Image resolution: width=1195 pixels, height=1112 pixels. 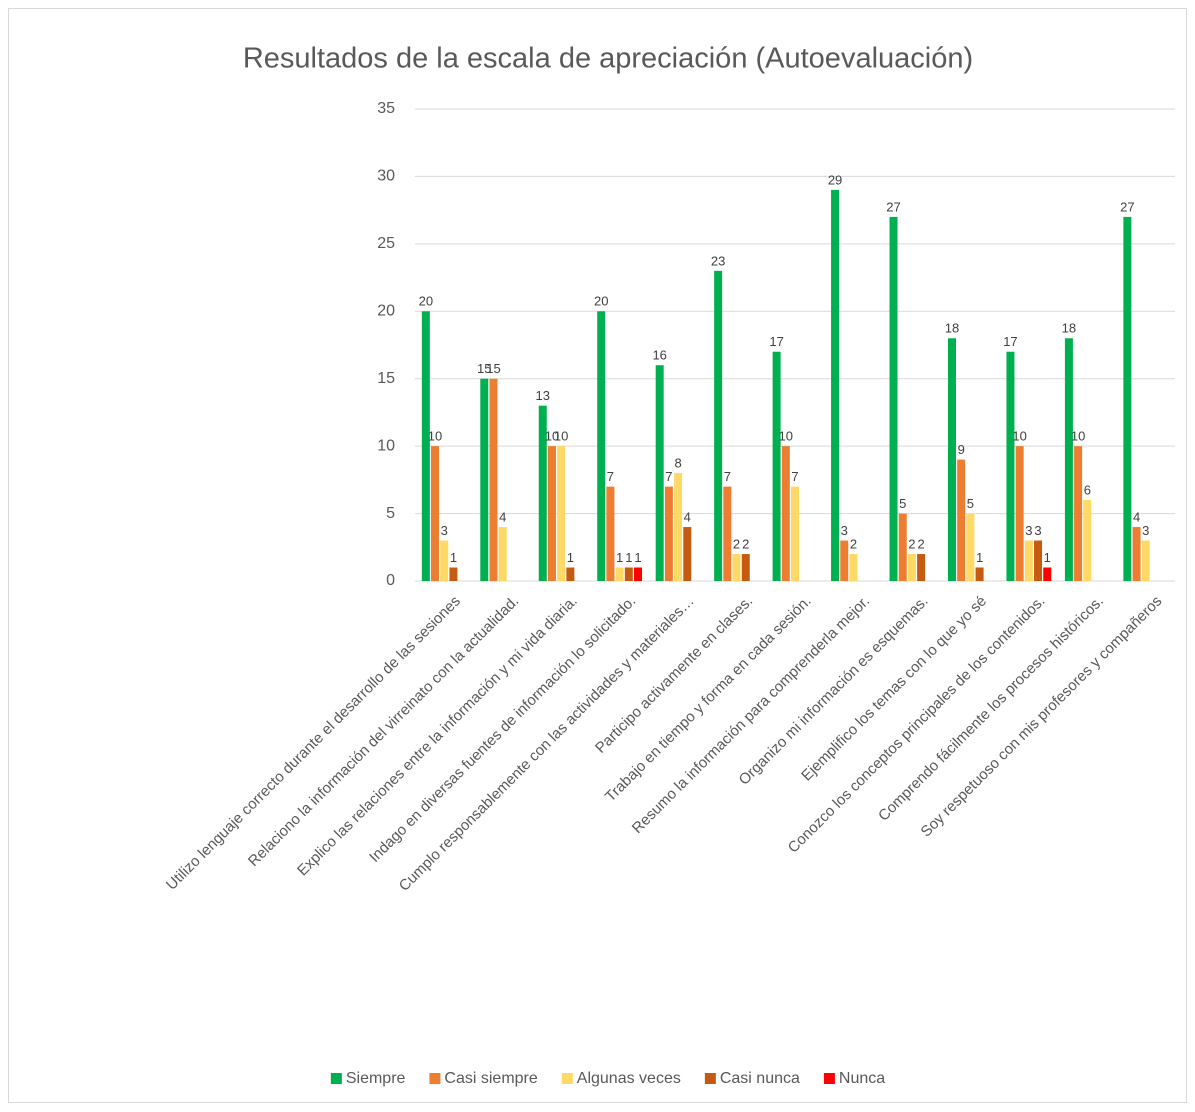 What do you see at coordinates (493, 368) in the screenshot?
I see `data-label: 15` at bounding box center [493, 368].